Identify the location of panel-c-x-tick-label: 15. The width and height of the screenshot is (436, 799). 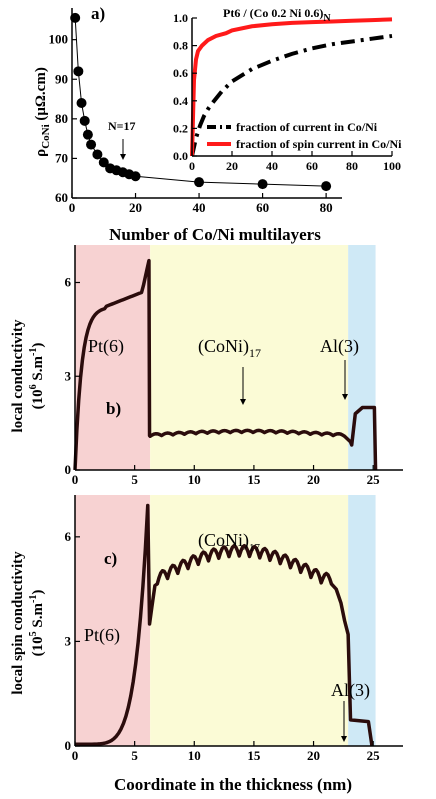
(254, 755).